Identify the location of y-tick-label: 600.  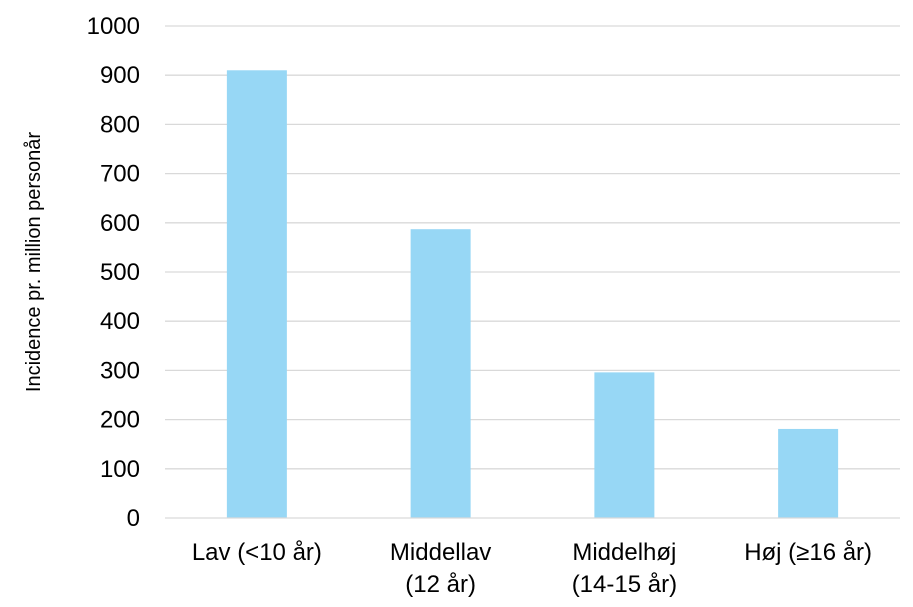
(120, 223).